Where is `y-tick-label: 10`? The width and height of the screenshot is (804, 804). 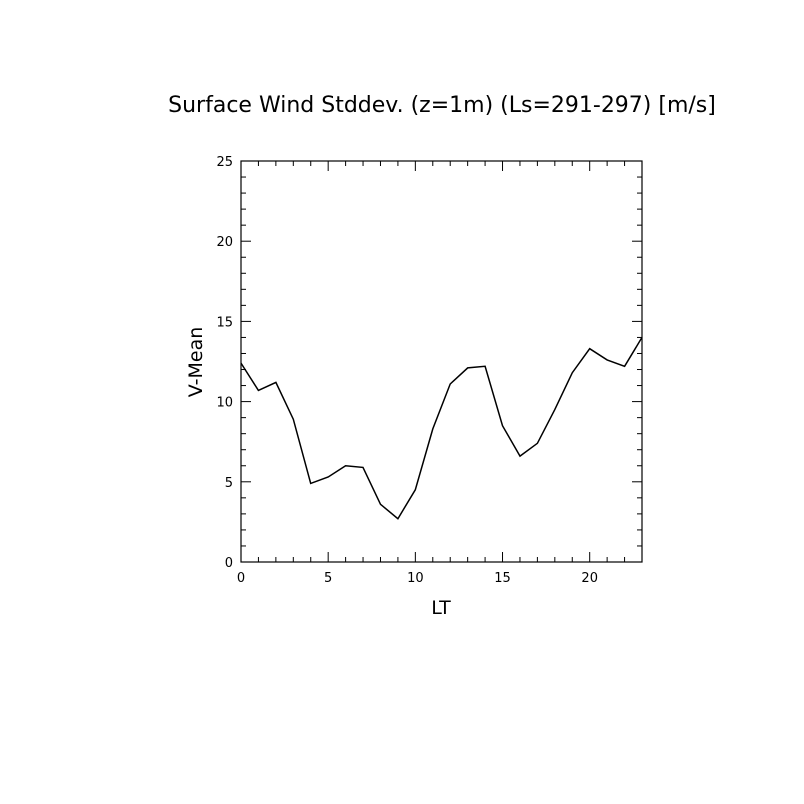
y-tick-label: 10 is located at coordinates (224, 403).